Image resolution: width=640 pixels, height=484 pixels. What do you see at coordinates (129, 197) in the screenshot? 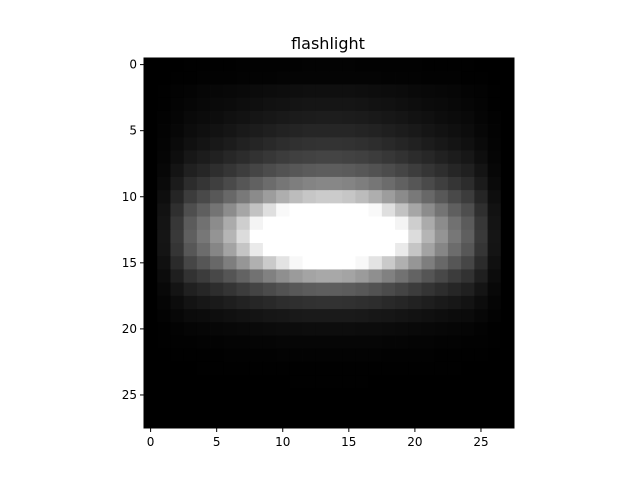
I see `y-tick-label: 10` at bounding box center [129, 197].